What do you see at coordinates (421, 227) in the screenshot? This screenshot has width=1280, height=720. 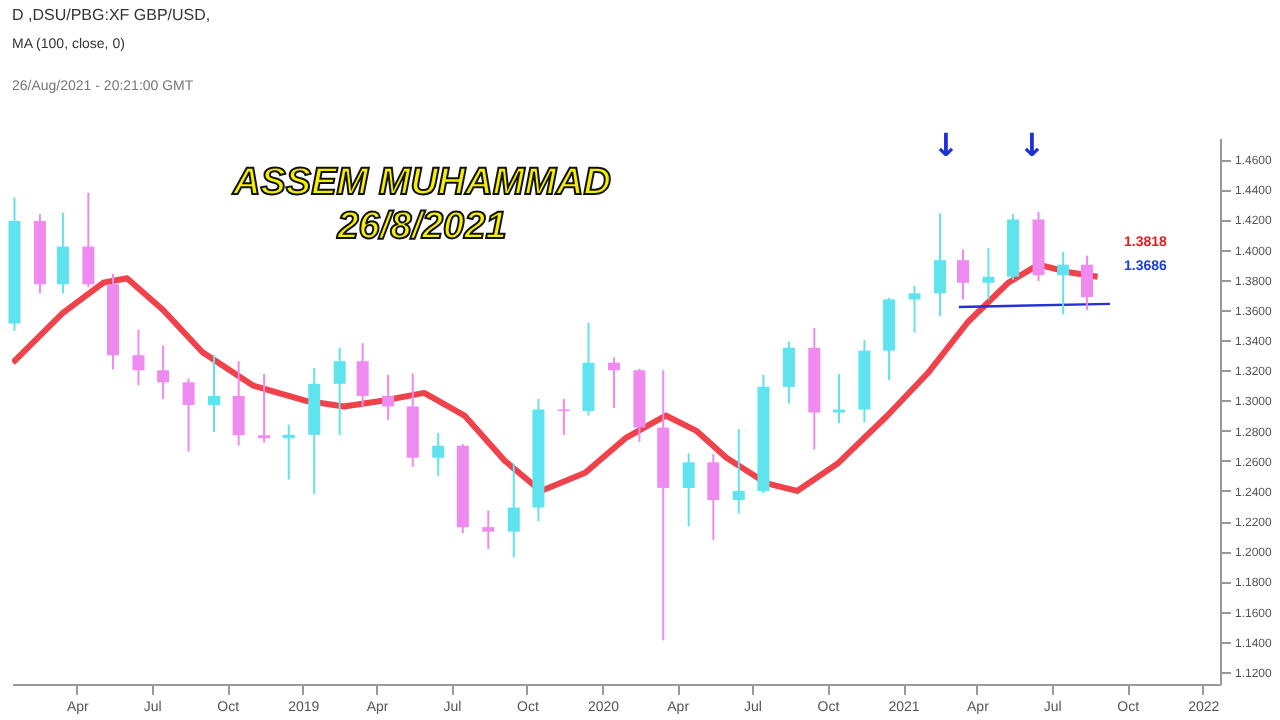 I see `annotation: 26/8/2021` at bounding box center [421, 227].